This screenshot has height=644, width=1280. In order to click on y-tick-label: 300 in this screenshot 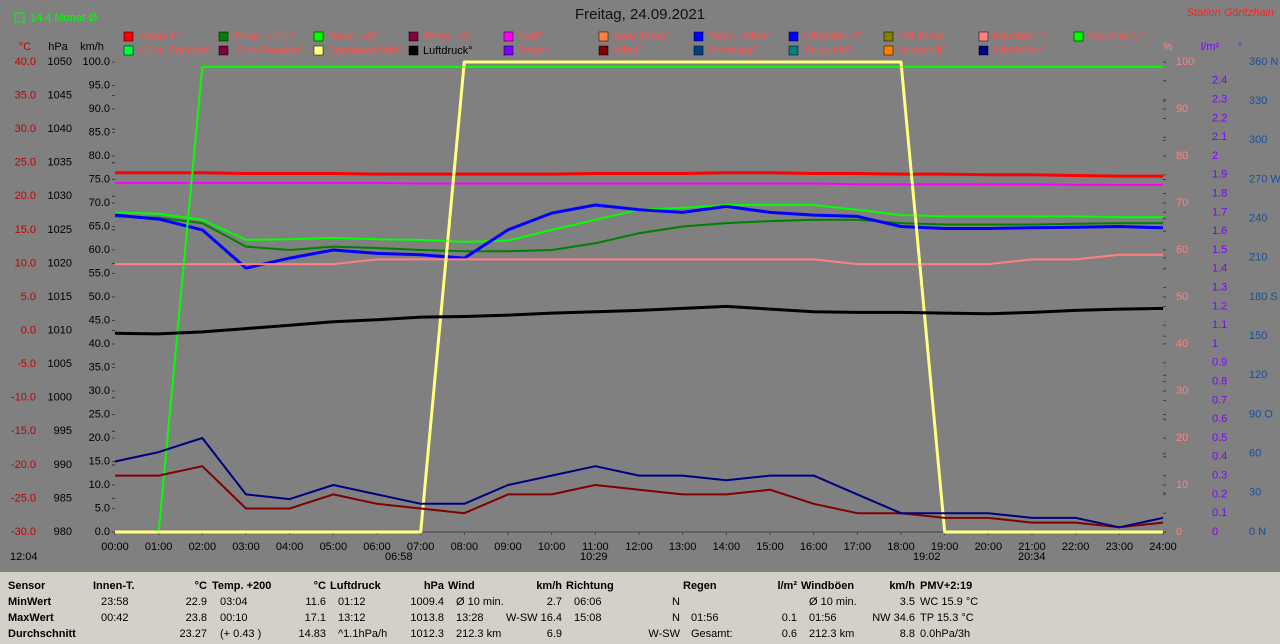, I will do `click(1258, 140)`.